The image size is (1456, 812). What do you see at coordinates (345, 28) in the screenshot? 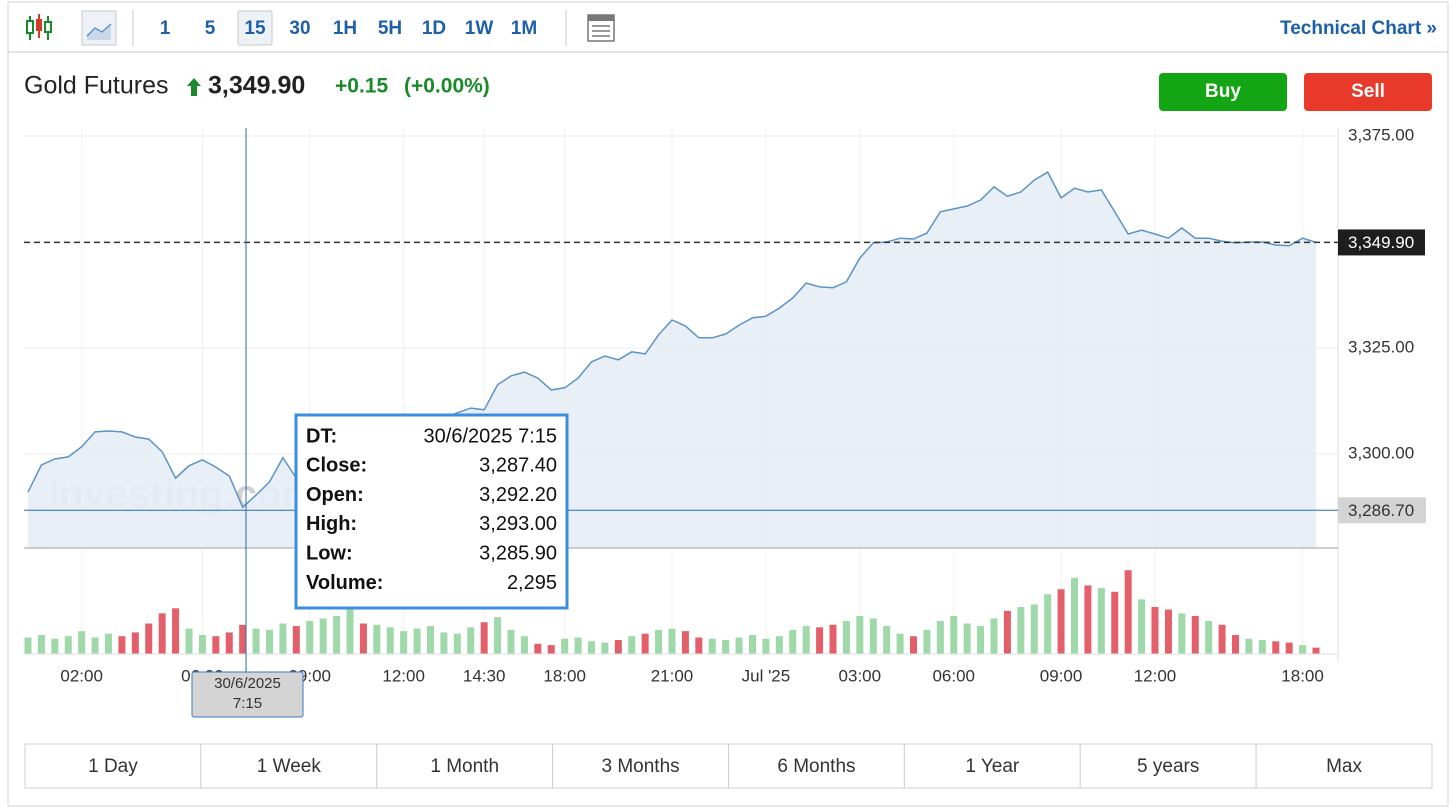
I see `interval: 1H` at bounding box center [345, 28].